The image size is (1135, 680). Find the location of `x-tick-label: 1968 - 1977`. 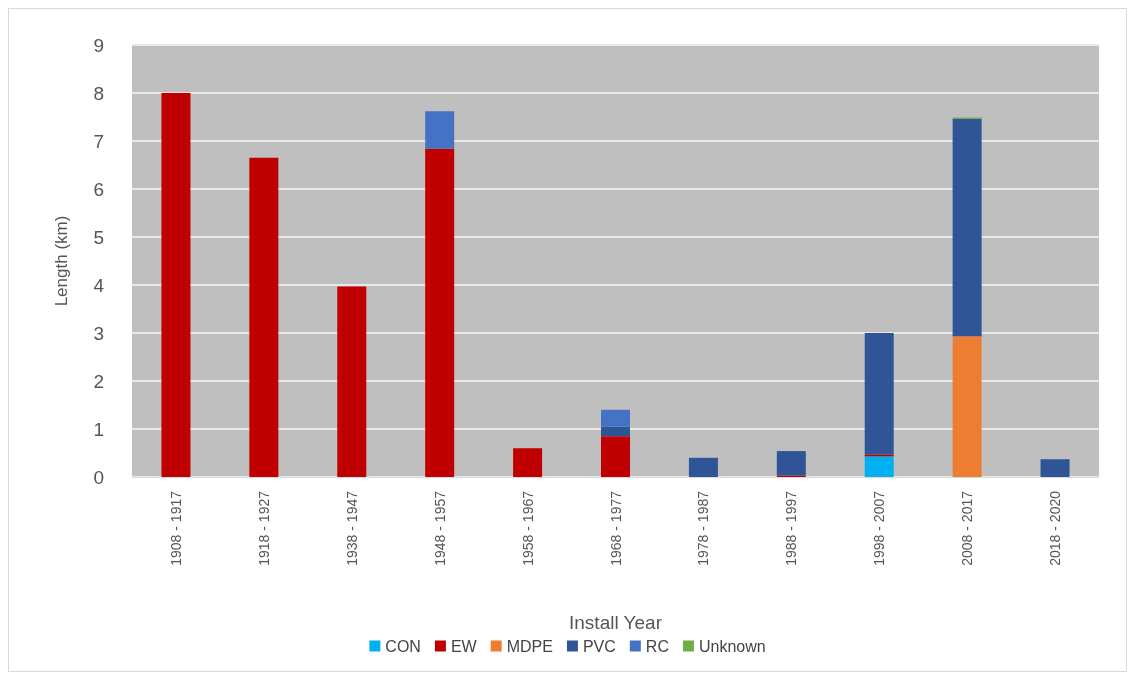

x-tick-label: 1968 - 1977 is located at coordinates (615, 528).